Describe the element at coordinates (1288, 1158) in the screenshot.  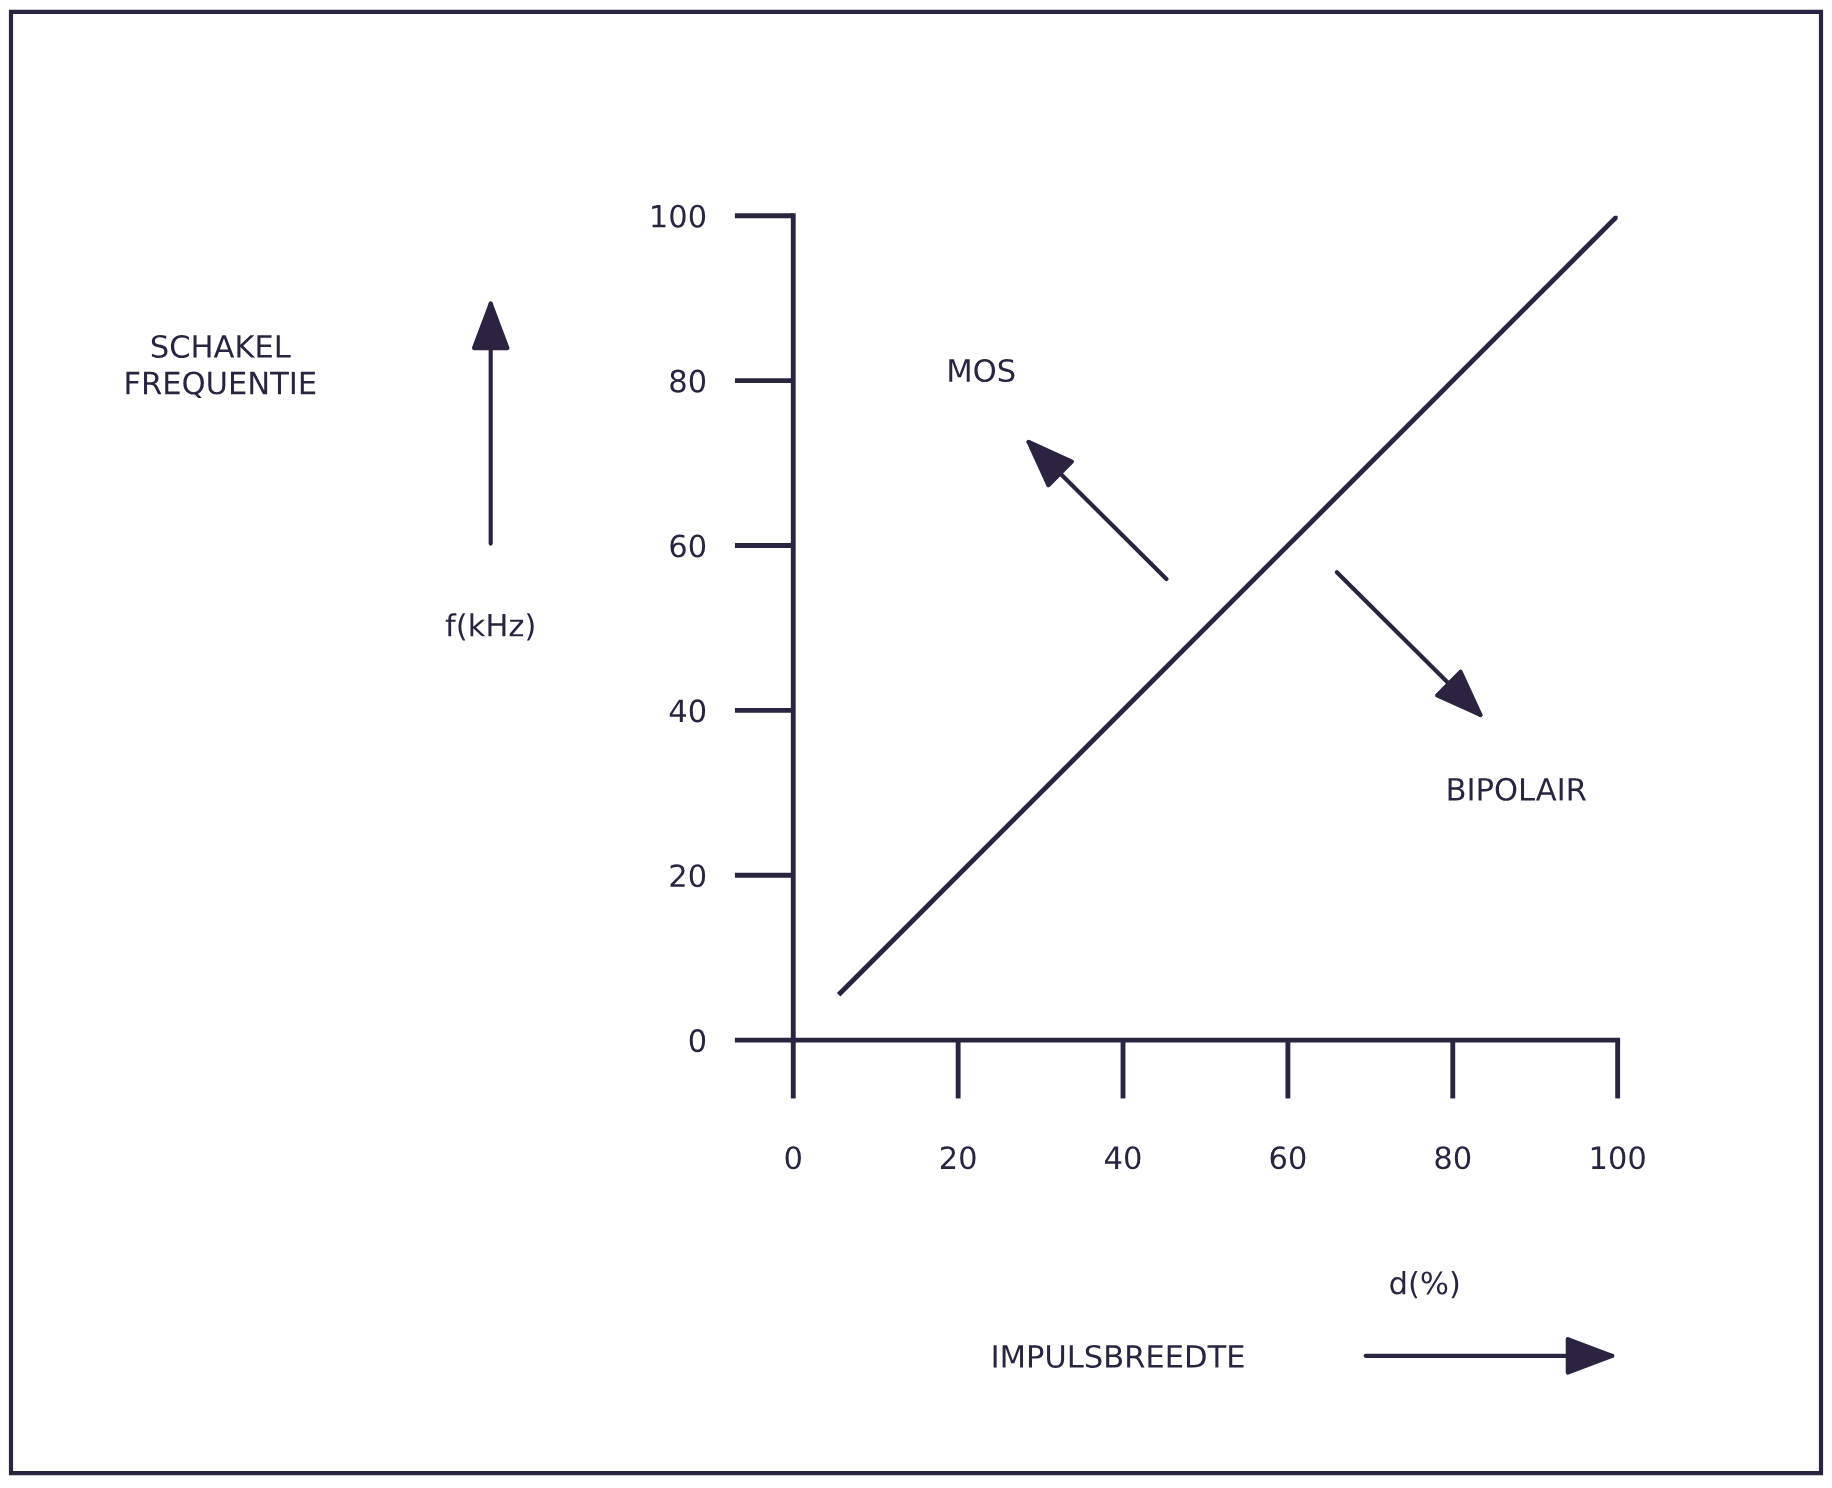
I see `x-tick-label: 60` at that location.